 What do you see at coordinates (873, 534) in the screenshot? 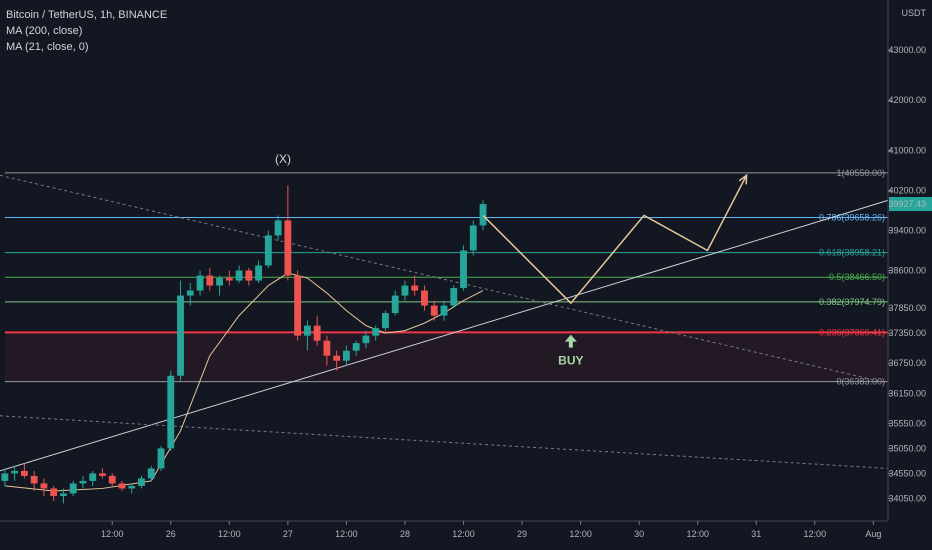
I see `time-tick-label: Aug` at bounding box center [873, 534].